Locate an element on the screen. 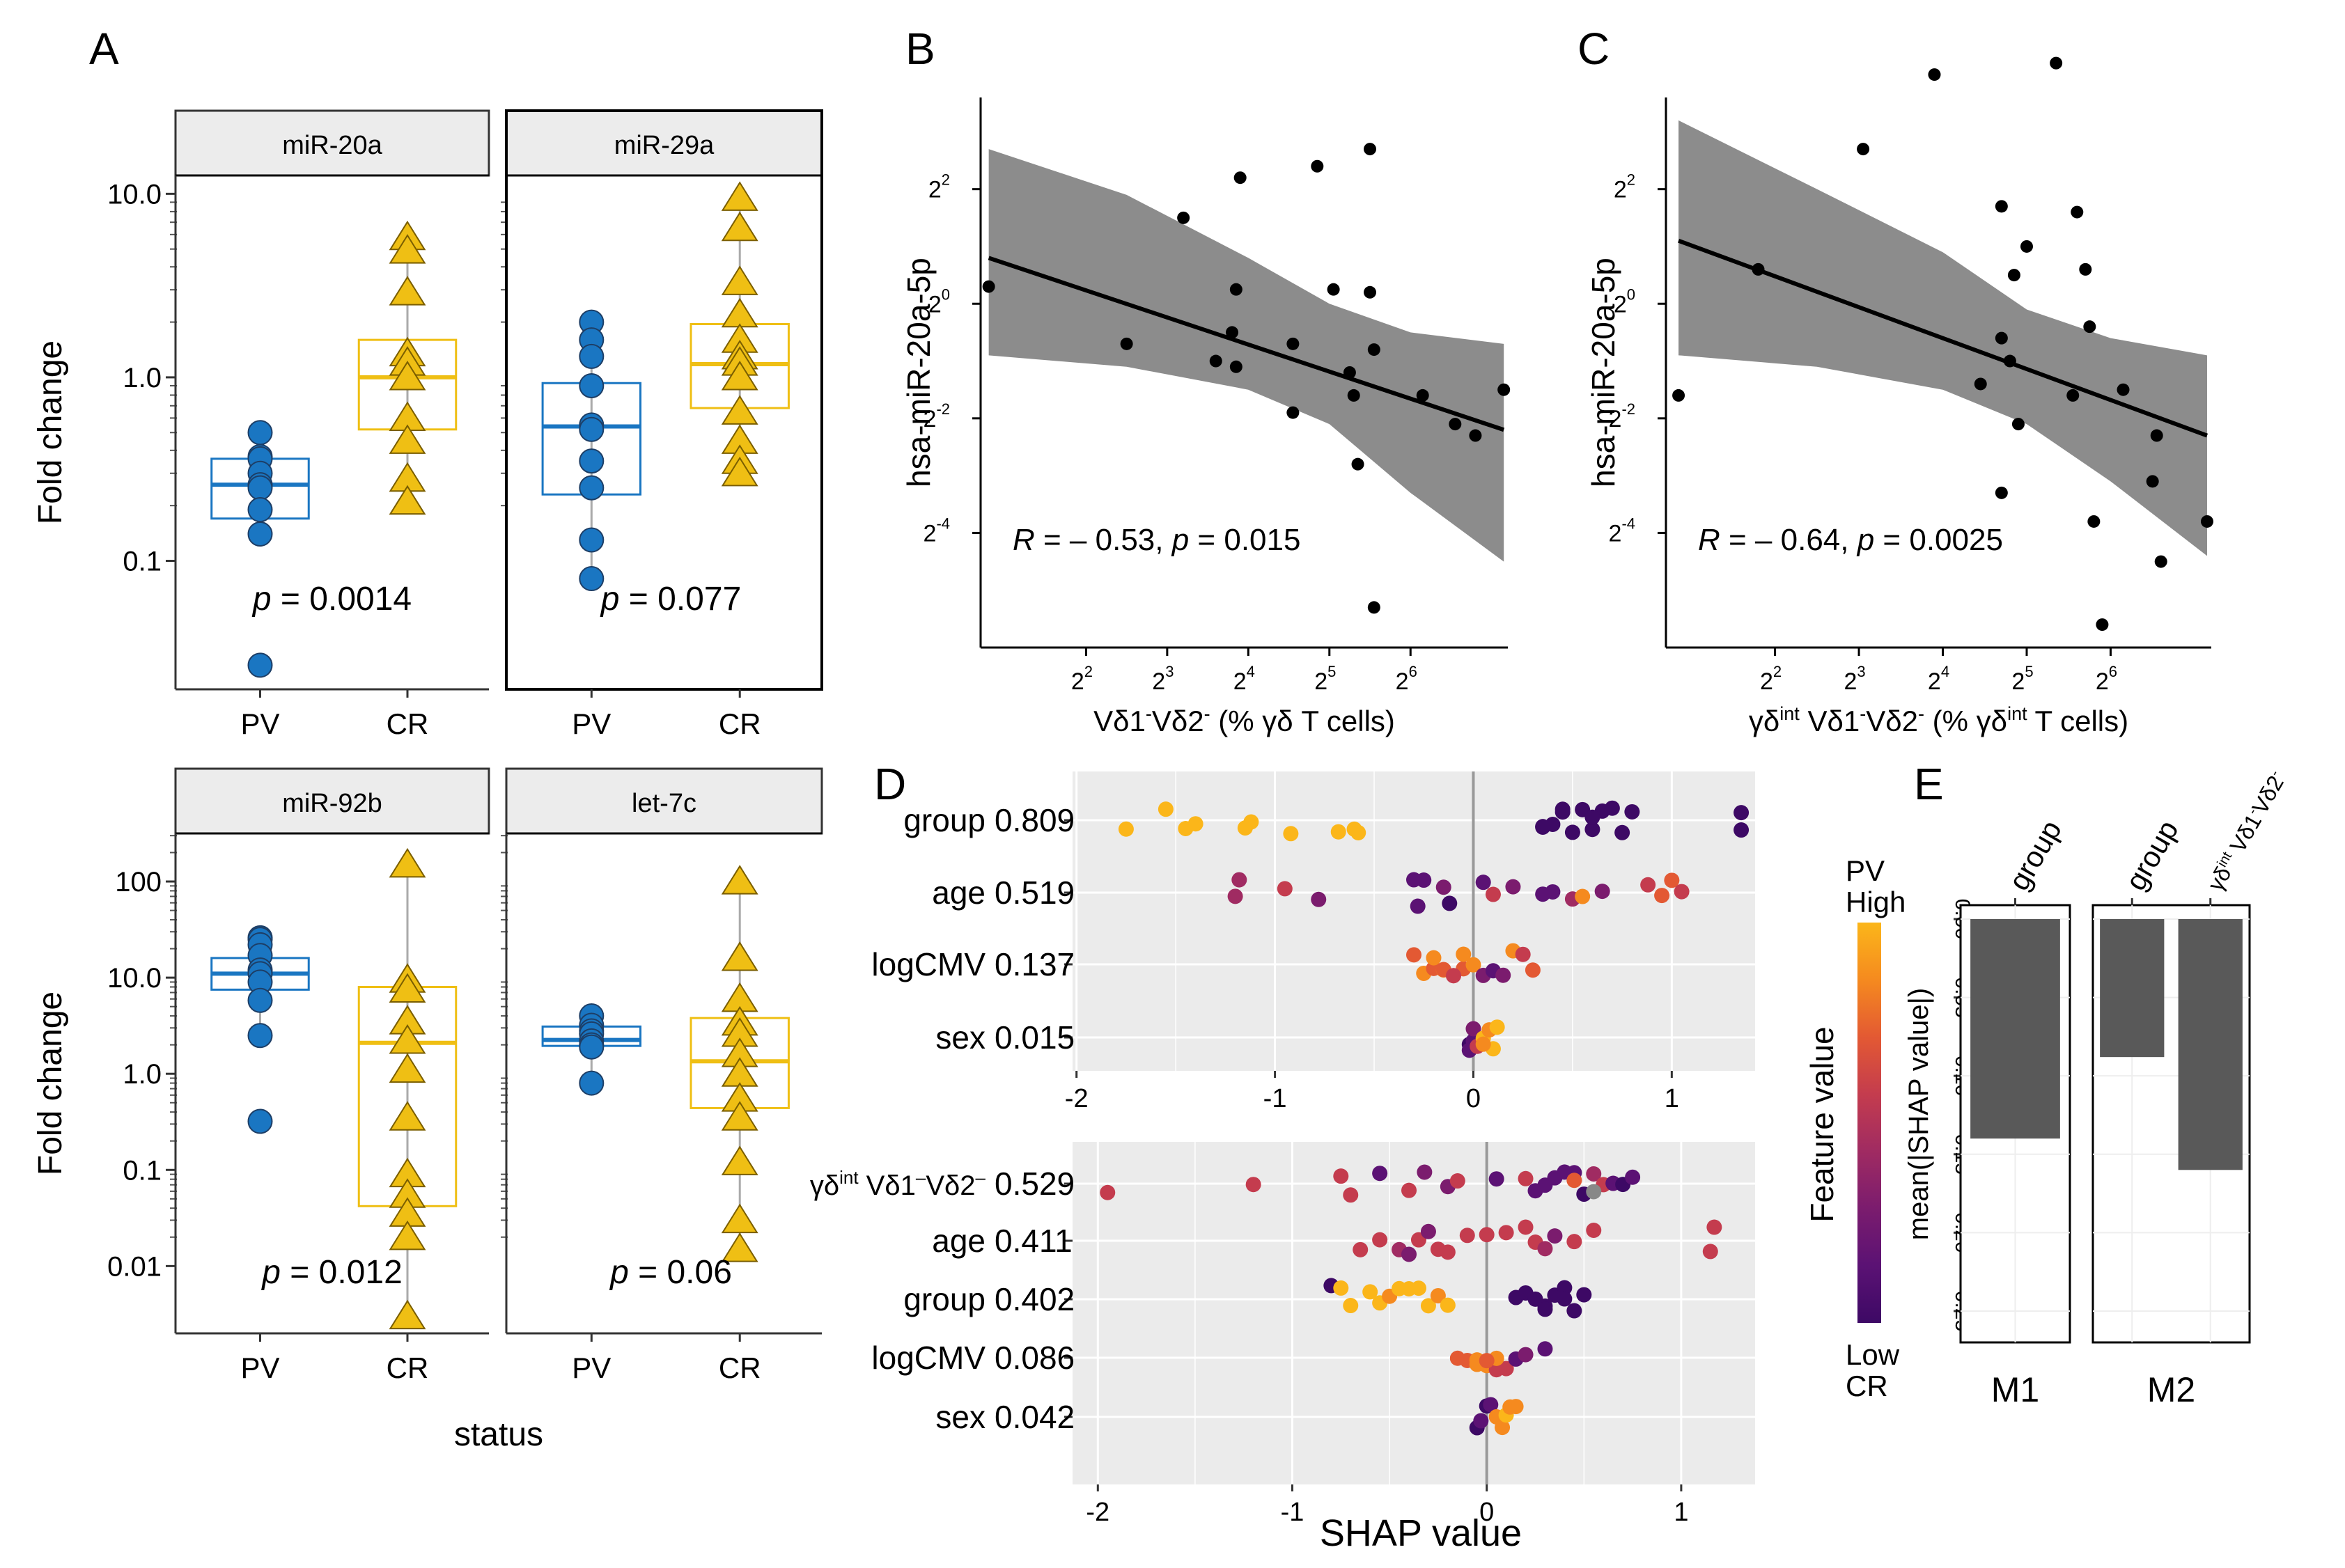  category-label: γδint Vδ1-Vδ2- is located at coordinates (2247, 831).